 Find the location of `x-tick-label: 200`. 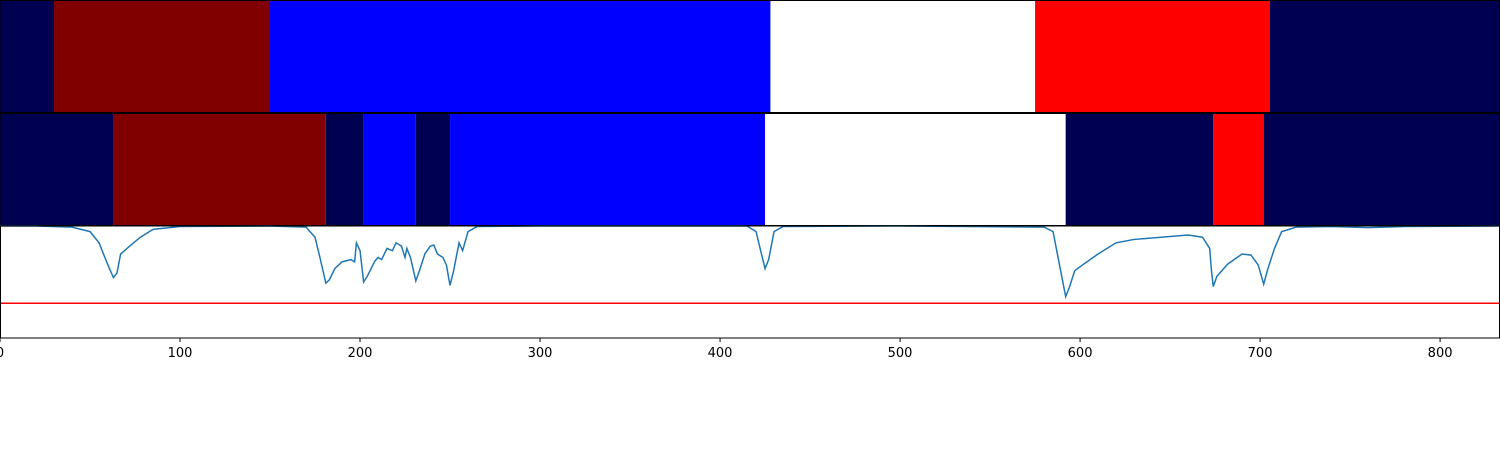

x-tick-label: 200 is located at coordinates (360, 353).